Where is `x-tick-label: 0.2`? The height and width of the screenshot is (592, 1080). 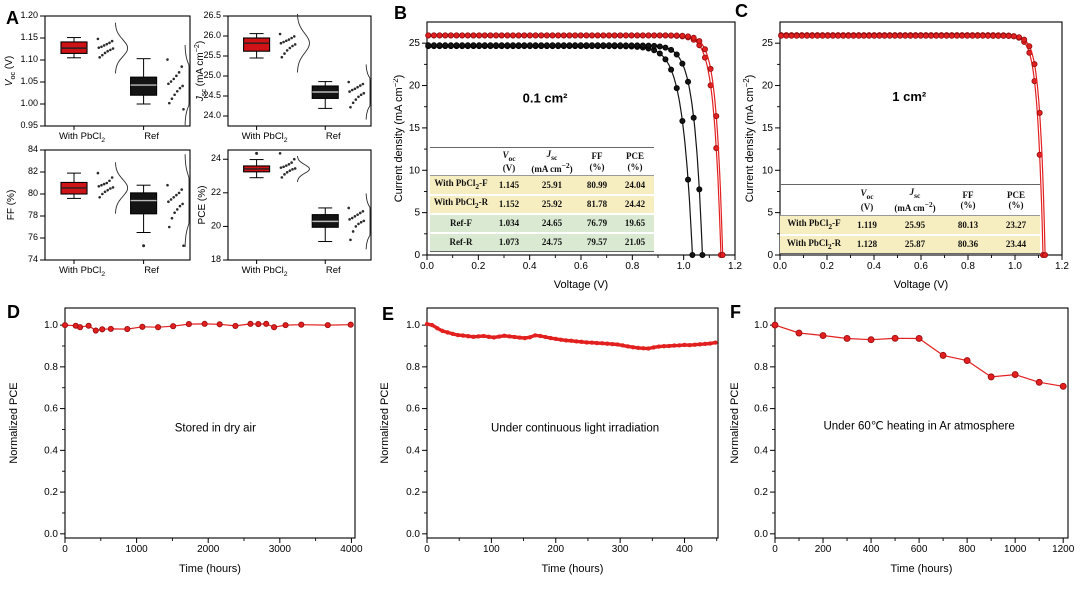
x-tick-label: 0.2 is located at coordinates (827, 266).